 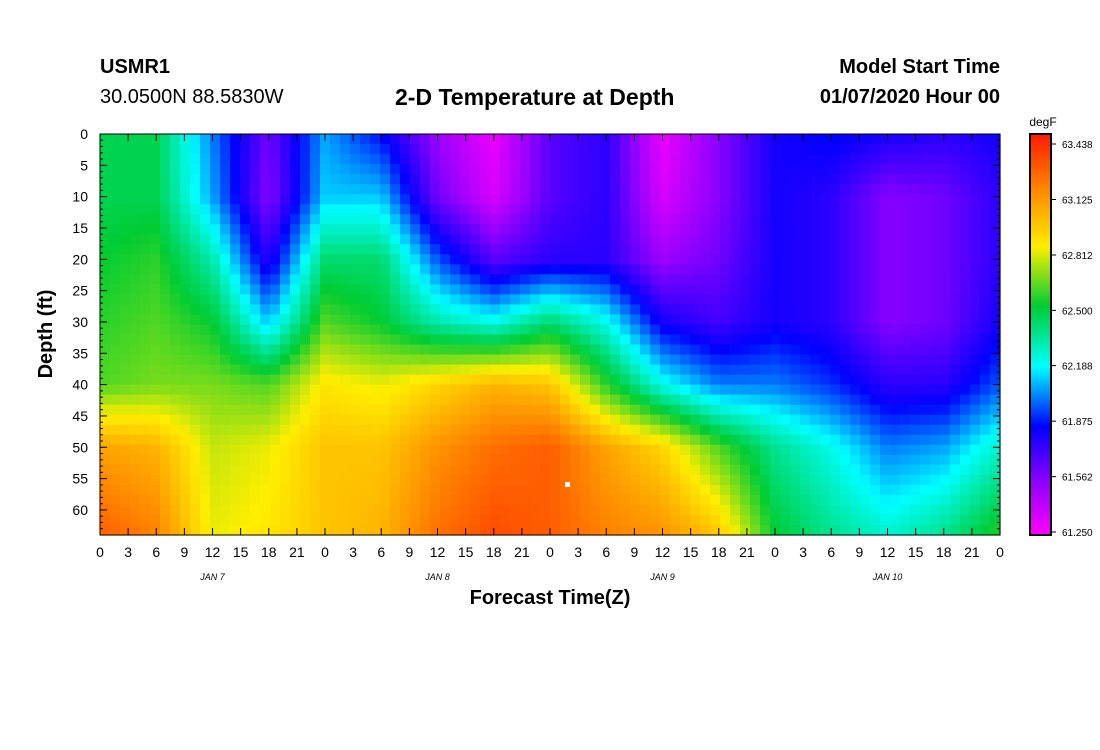 What do you see at coordinates (691, 552) in the screenshot?
I see `x-tick-label: 15` at bounding box center [691, 552].